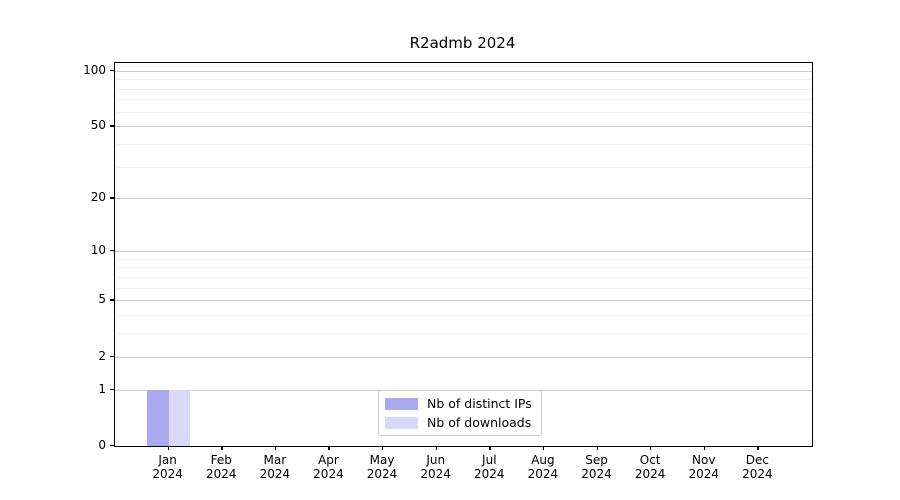 This screenshot has width=900, height=500. What do you see at coordinates (221, 460) in the screenshot?
I see `x-tick-month: Feb` at bounding box center [221, 460].